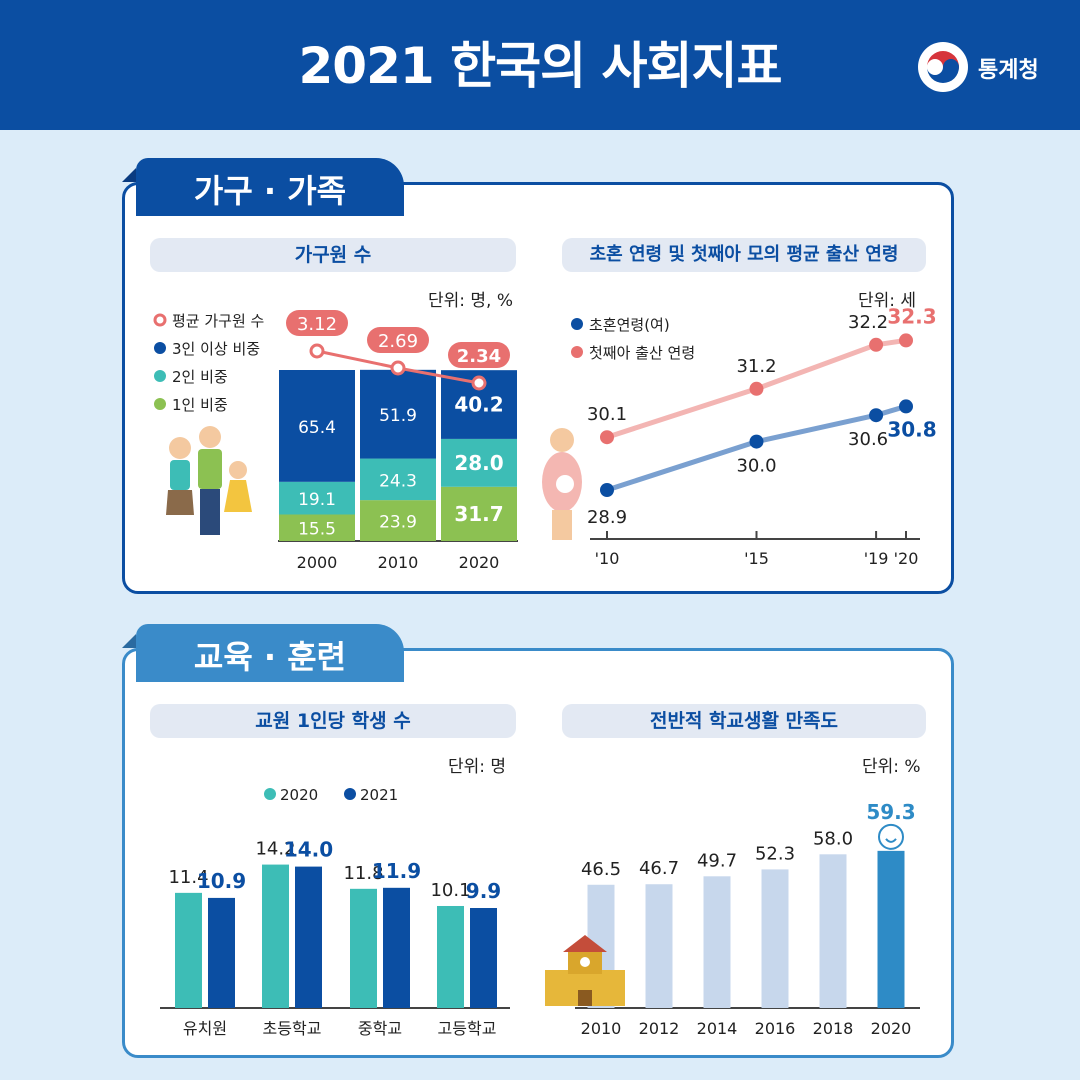 The height and width of the screenshot is (1080, 1080). What do you see at coordinates (562, 440) in the screenshot?
I see `mother-head` at bounding box center [562, 440].